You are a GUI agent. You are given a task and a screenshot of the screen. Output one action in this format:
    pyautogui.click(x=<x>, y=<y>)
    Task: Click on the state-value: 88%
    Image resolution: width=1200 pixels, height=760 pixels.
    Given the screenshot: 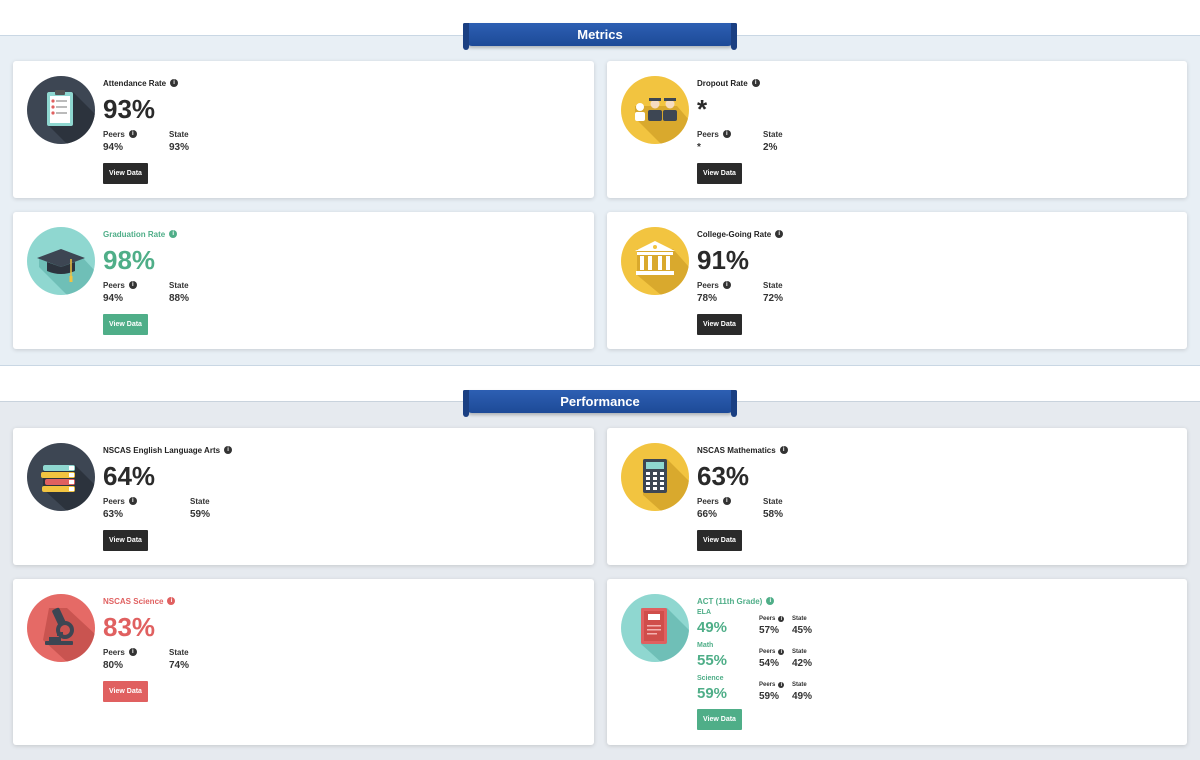 What is the action you would take?
    pyautogui.click(x=179, y=298)
    